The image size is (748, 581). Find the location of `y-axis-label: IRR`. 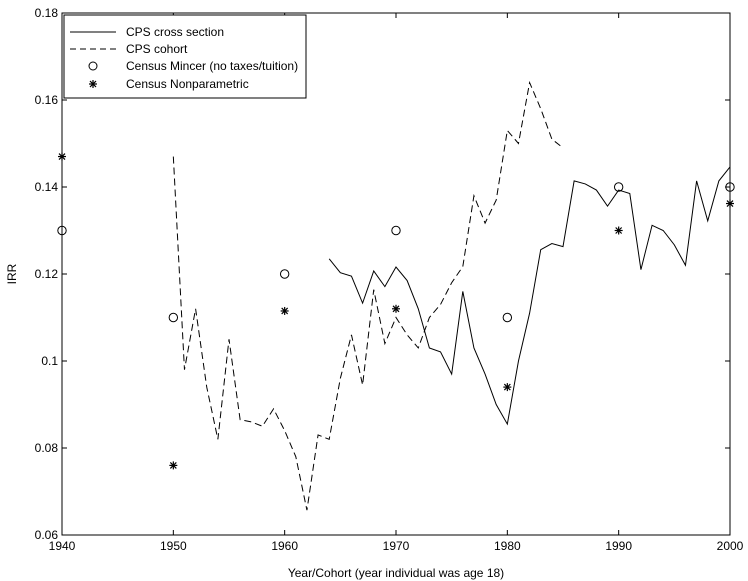

y-axis-label: IRR is located at coordinates (12, 273).